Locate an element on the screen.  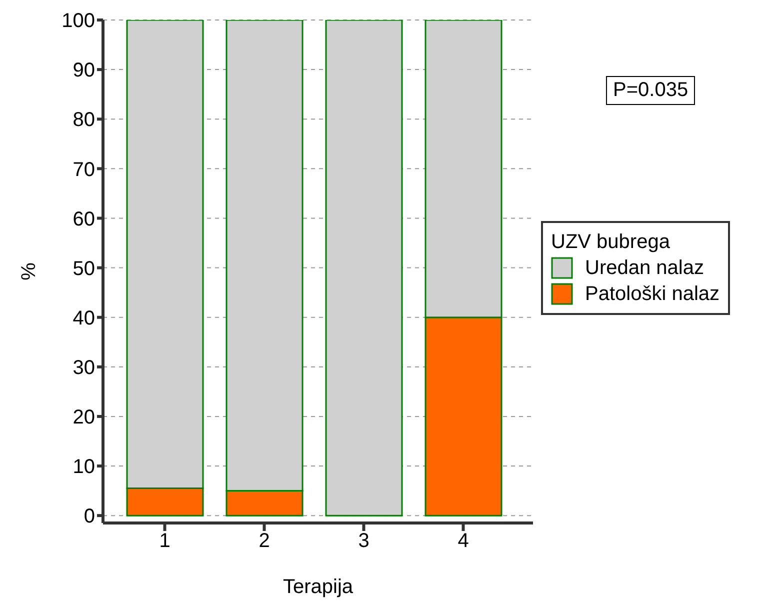
y-axis-title: % is located at coordinates (29, 271).